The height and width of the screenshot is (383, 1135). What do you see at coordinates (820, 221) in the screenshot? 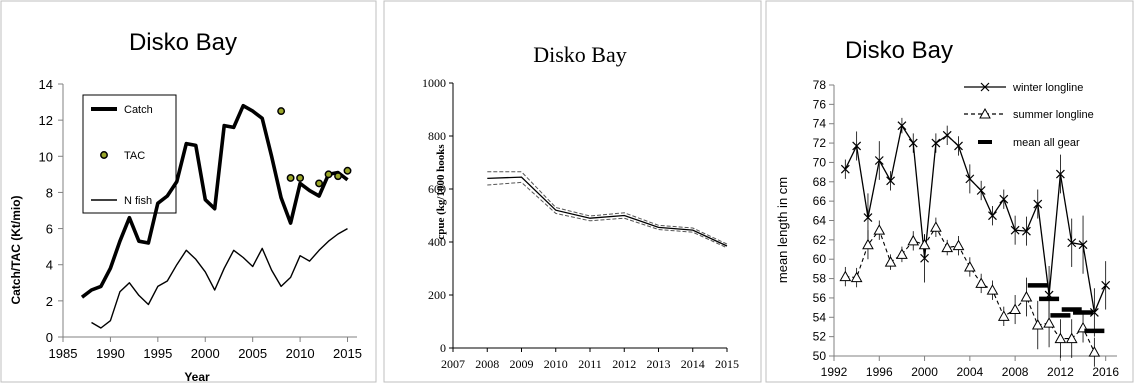
I see `chart3-y-tick-label: 64` at bounding box center [820, 221].